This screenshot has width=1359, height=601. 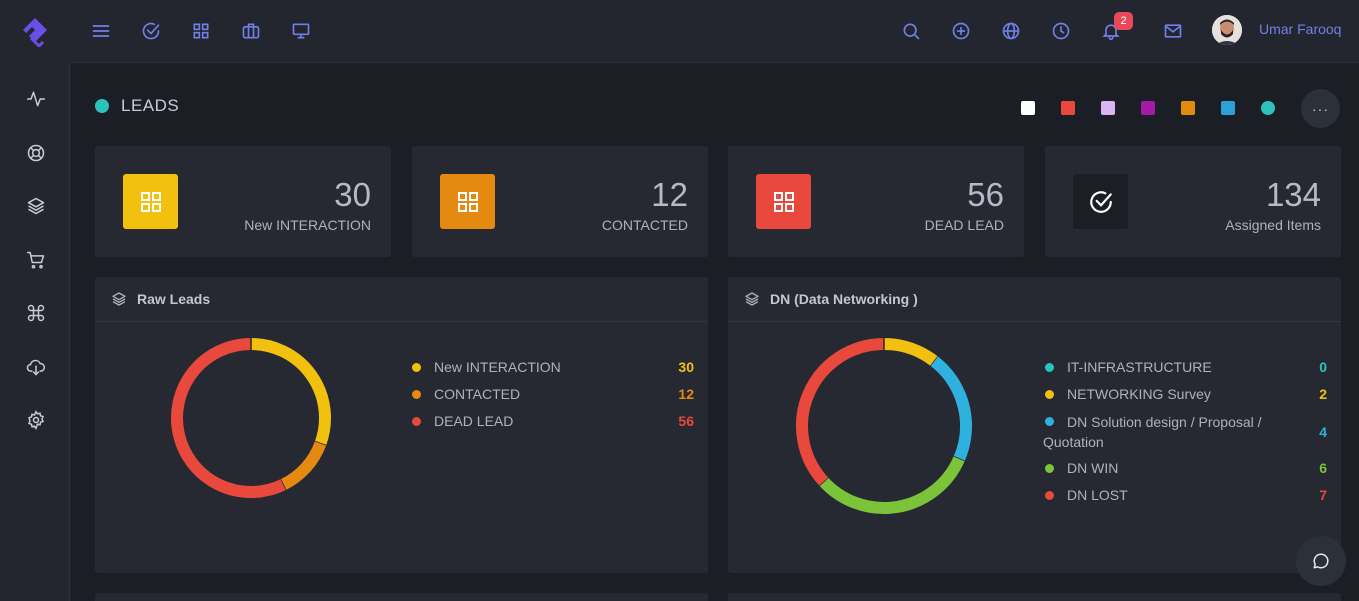 I want to click on theme-swatch-lavender, so click(x=1108, y=108).